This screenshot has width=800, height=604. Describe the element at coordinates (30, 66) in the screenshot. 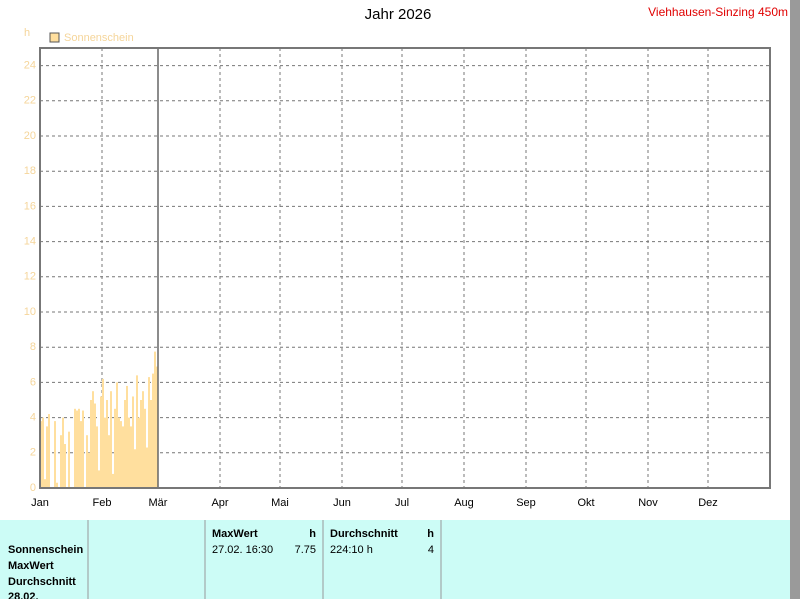

I see `y-tick-label: 24` at that location.